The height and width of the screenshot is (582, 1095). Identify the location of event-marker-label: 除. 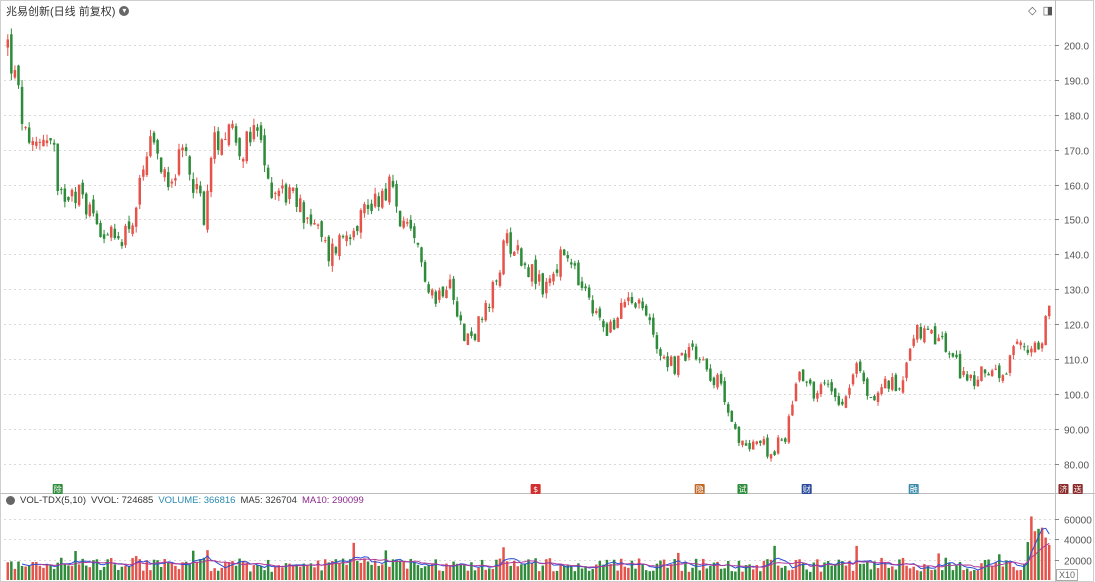
(58, 489).